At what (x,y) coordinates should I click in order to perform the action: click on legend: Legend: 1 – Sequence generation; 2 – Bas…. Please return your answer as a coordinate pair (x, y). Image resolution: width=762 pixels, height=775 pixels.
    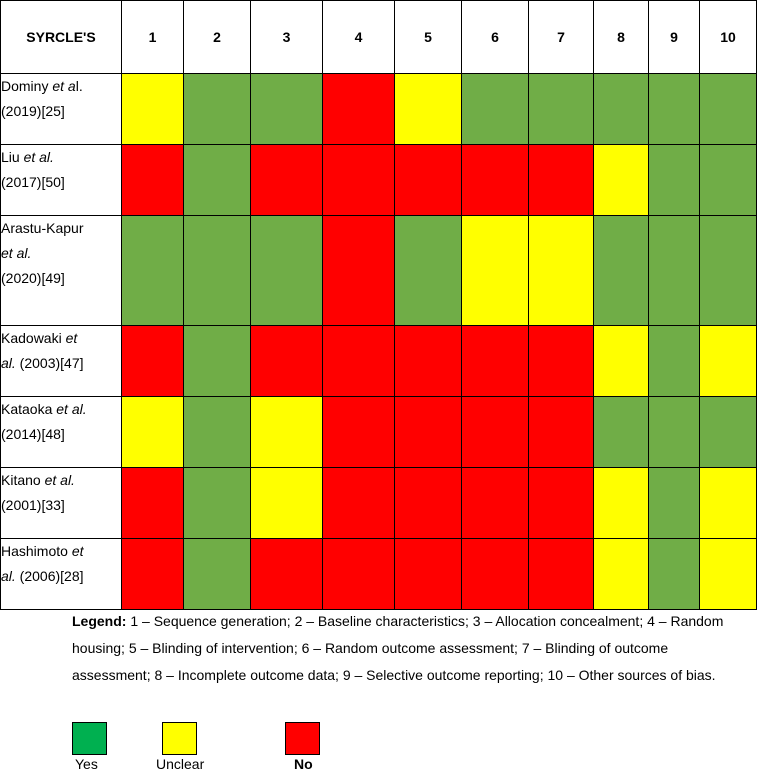
    Looking at the image, I should click on (402, 648).